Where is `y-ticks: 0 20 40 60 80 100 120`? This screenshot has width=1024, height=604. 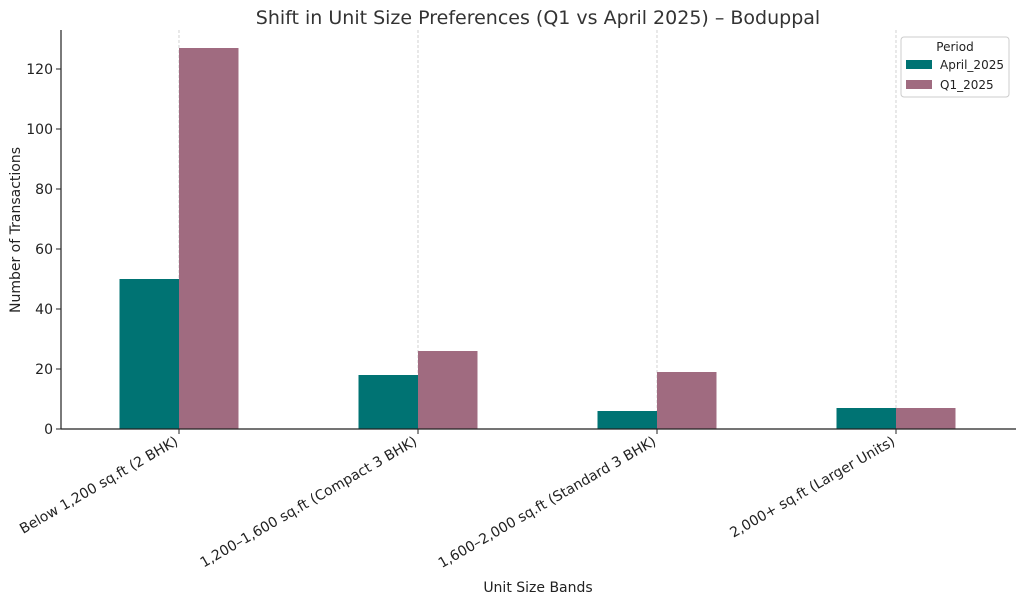
y-ticks: 0 20 40 60 80 100 120 is located at coordinates (43, 250).